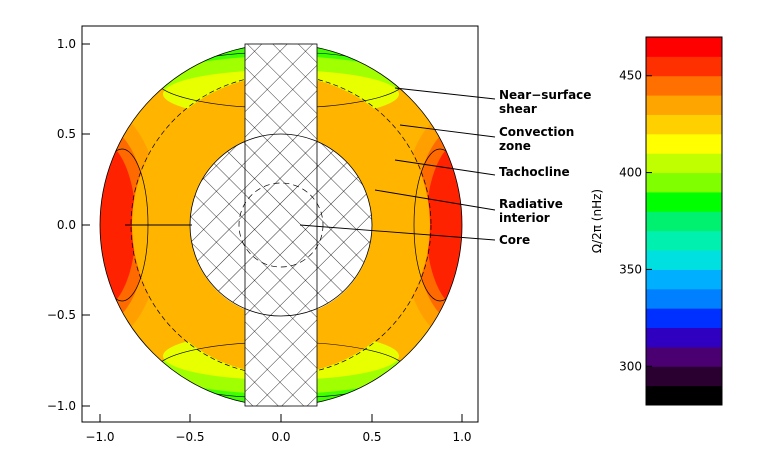 The width and height of the screenshot is (761, 476). I want to click on colorbar-tick-label: 350, so click(630, 269).